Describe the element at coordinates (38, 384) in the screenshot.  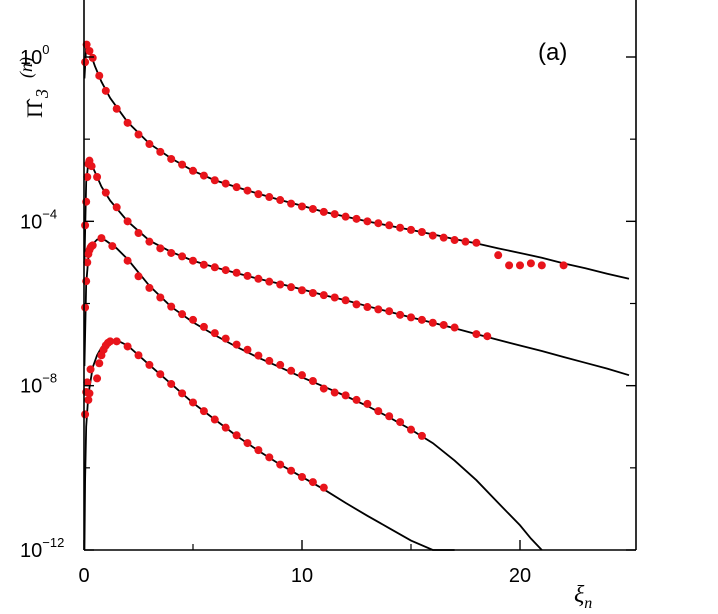
I see `y-tick-label-1: 10−8` at that location.